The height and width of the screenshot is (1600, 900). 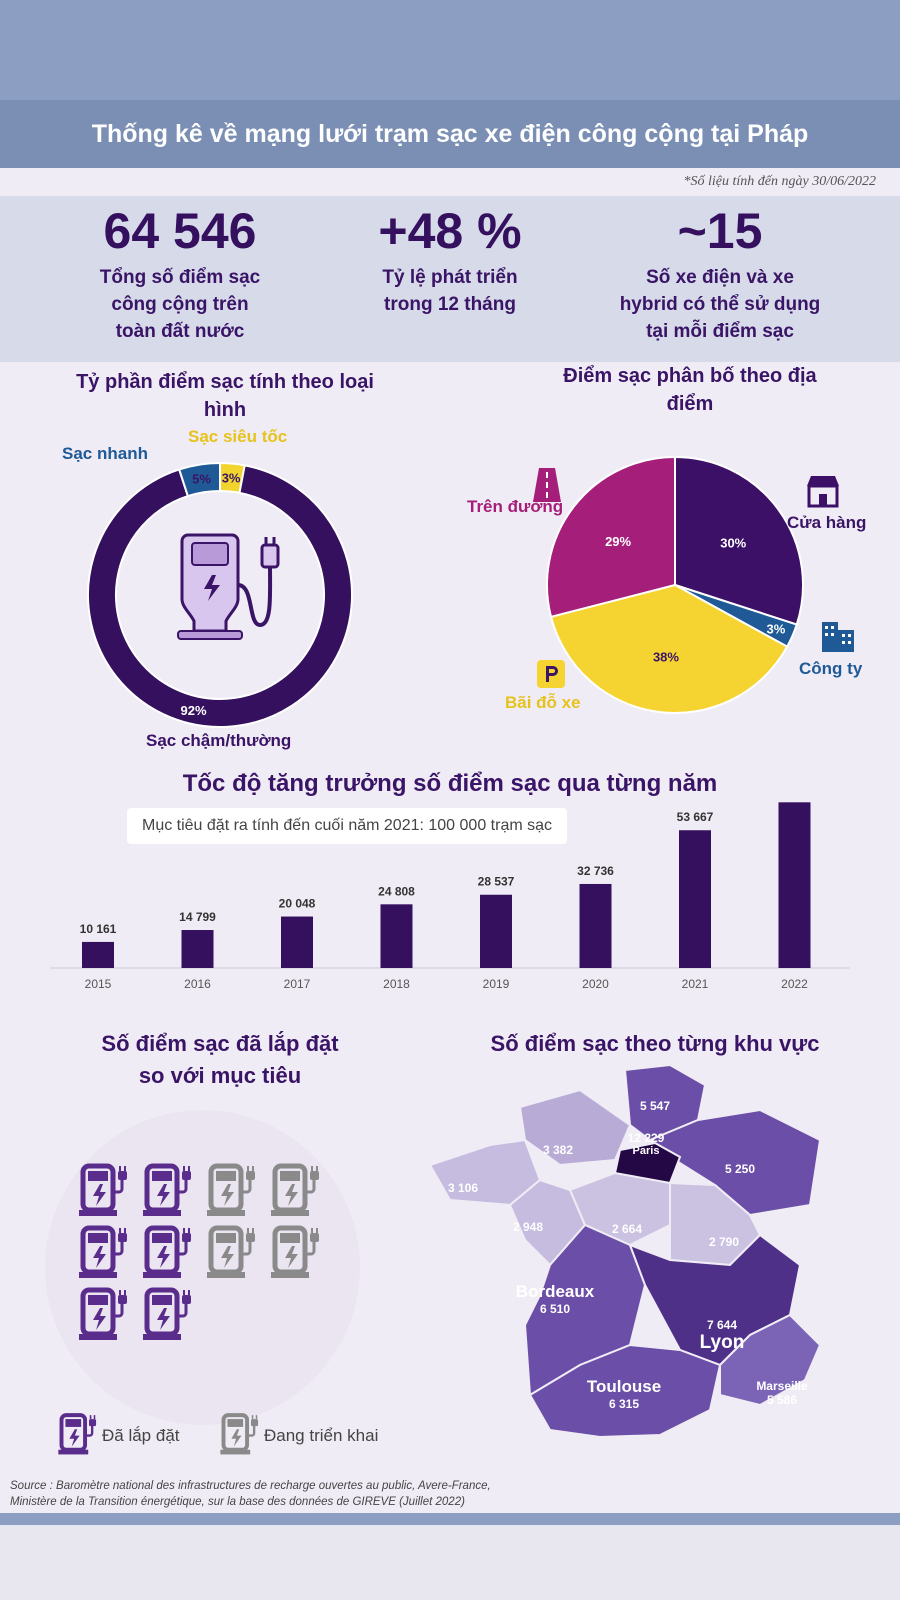 What do you see at coordinates (695, 817) in the screenshot?
I see `bar-value-label: 53 667` at bounding box center [695, 817].